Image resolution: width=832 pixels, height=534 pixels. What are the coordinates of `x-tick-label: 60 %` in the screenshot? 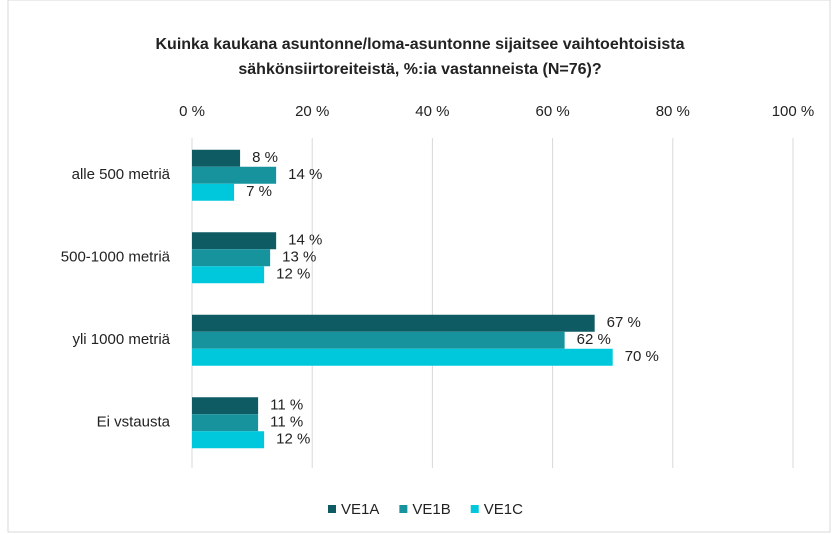 It's located at (552, 111).